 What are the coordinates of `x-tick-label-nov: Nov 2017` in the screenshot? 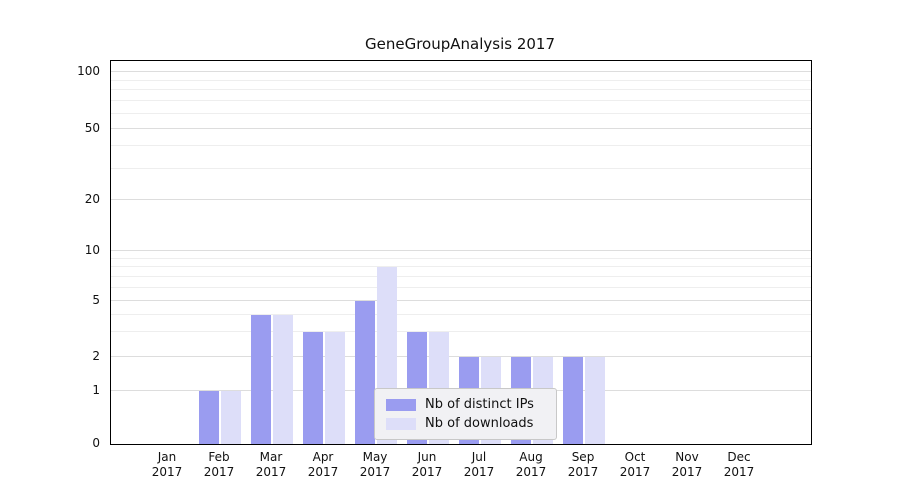 It's located at (687, 465).